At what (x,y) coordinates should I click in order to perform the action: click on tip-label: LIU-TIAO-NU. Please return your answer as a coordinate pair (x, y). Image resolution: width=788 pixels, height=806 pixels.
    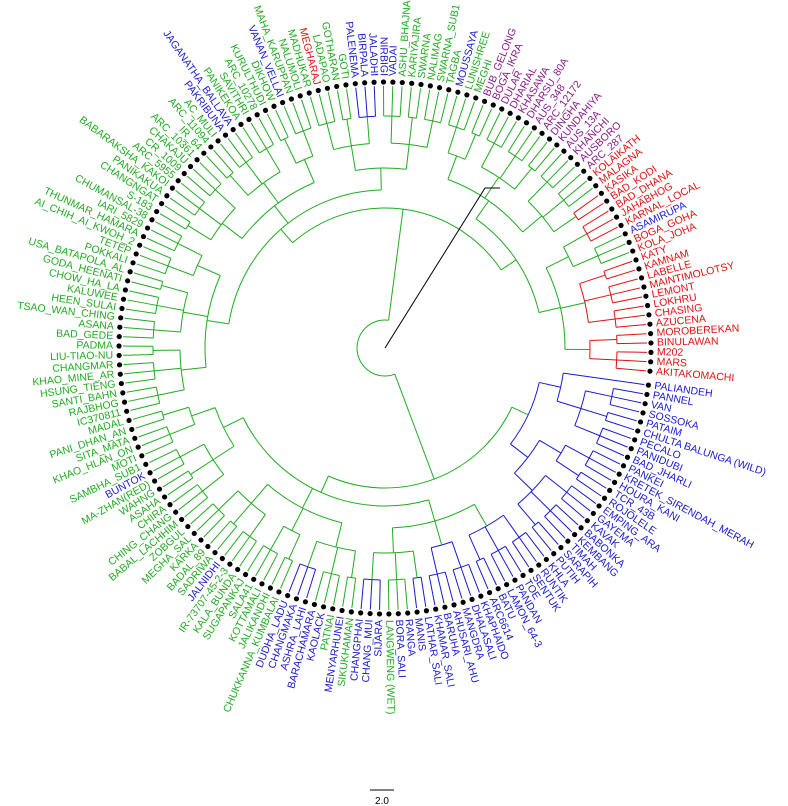
    Looking at the image, I should click on (81, 356).